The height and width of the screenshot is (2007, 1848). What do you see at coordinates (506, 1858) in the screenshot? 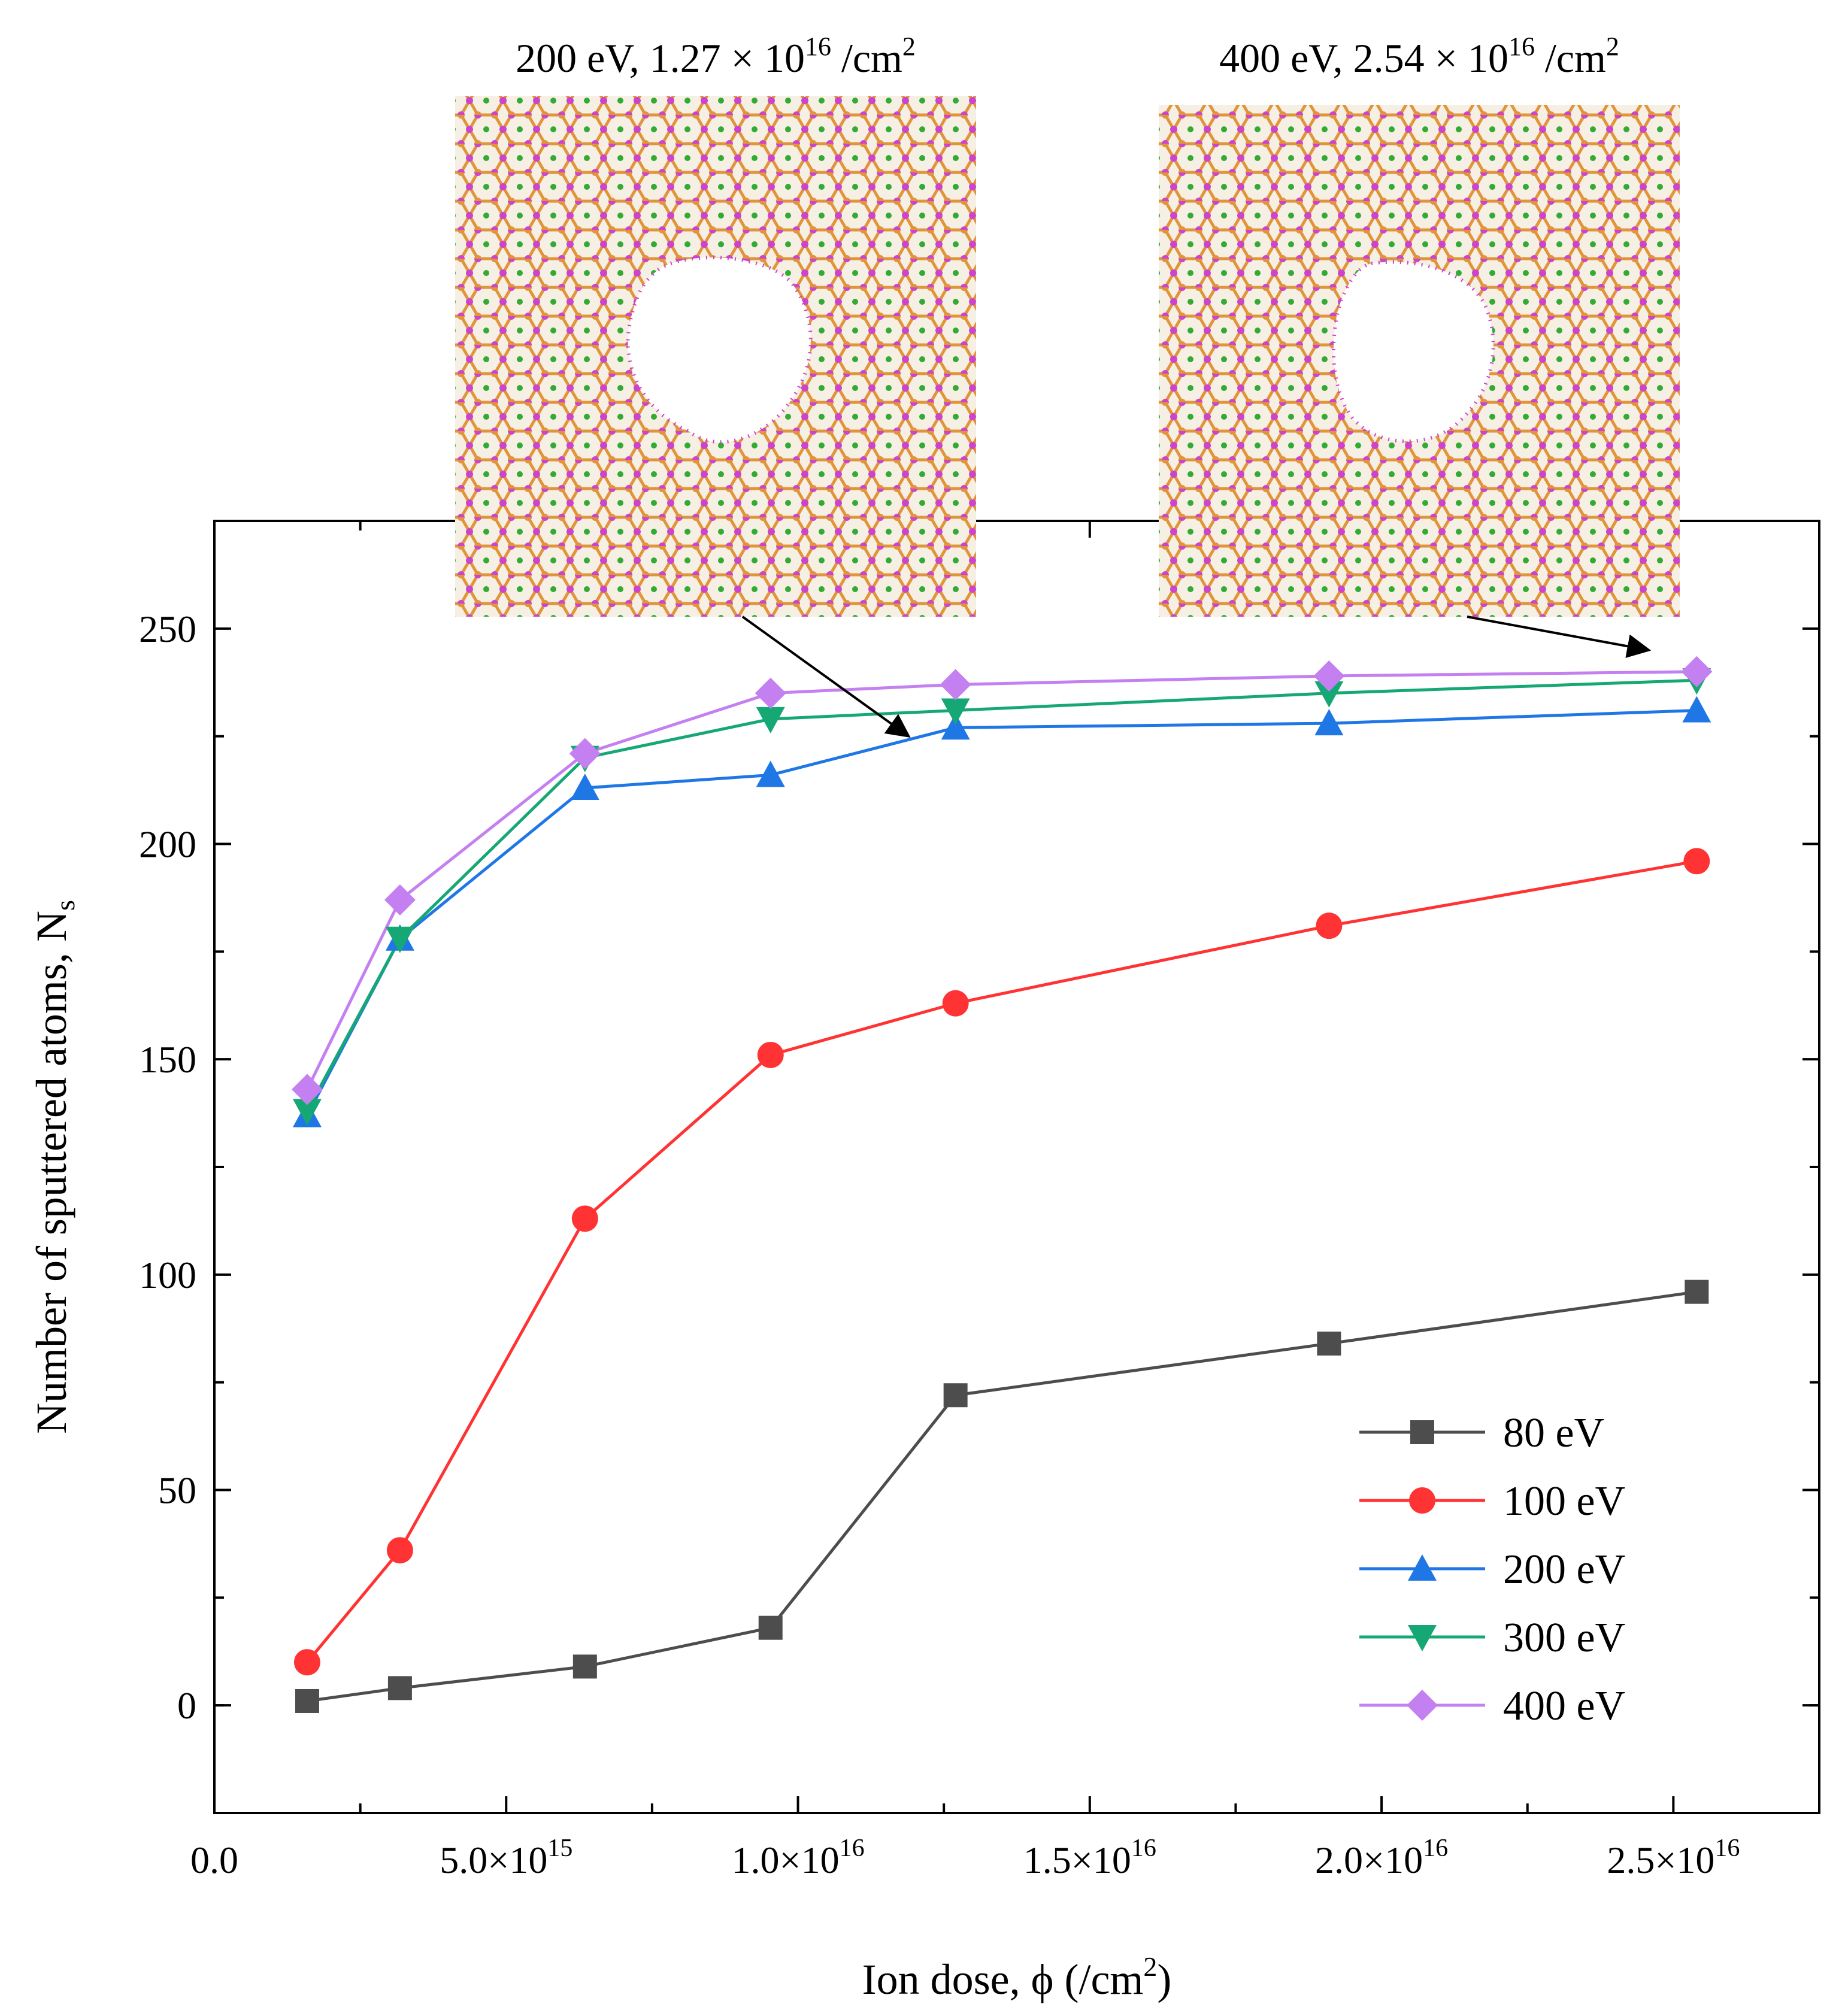
I see `x-tick-label: 5.0×10¹⁵` at bounding box center [506, 1858].